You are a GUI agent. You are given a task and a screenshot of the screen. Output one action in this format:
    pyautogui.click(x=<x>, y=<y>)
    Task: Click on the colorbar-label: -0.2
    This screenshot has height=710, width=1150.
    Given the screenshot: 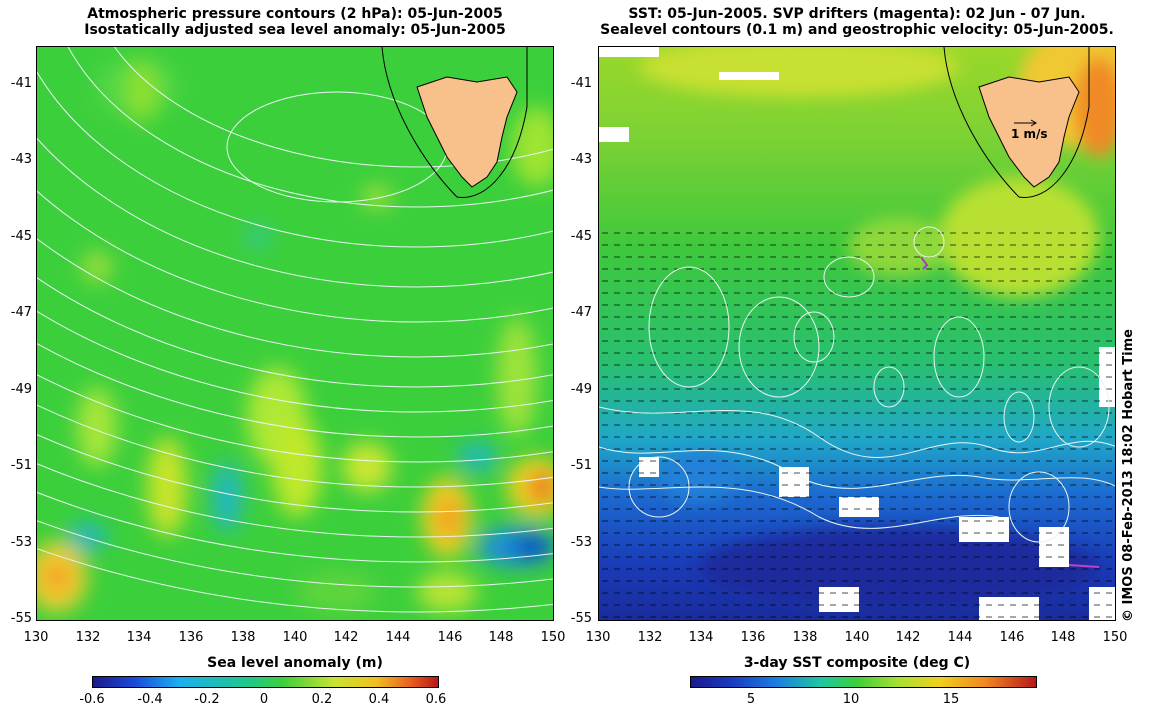 What is the action you would take?
    pyautogui.click(x=207, y=699)
    